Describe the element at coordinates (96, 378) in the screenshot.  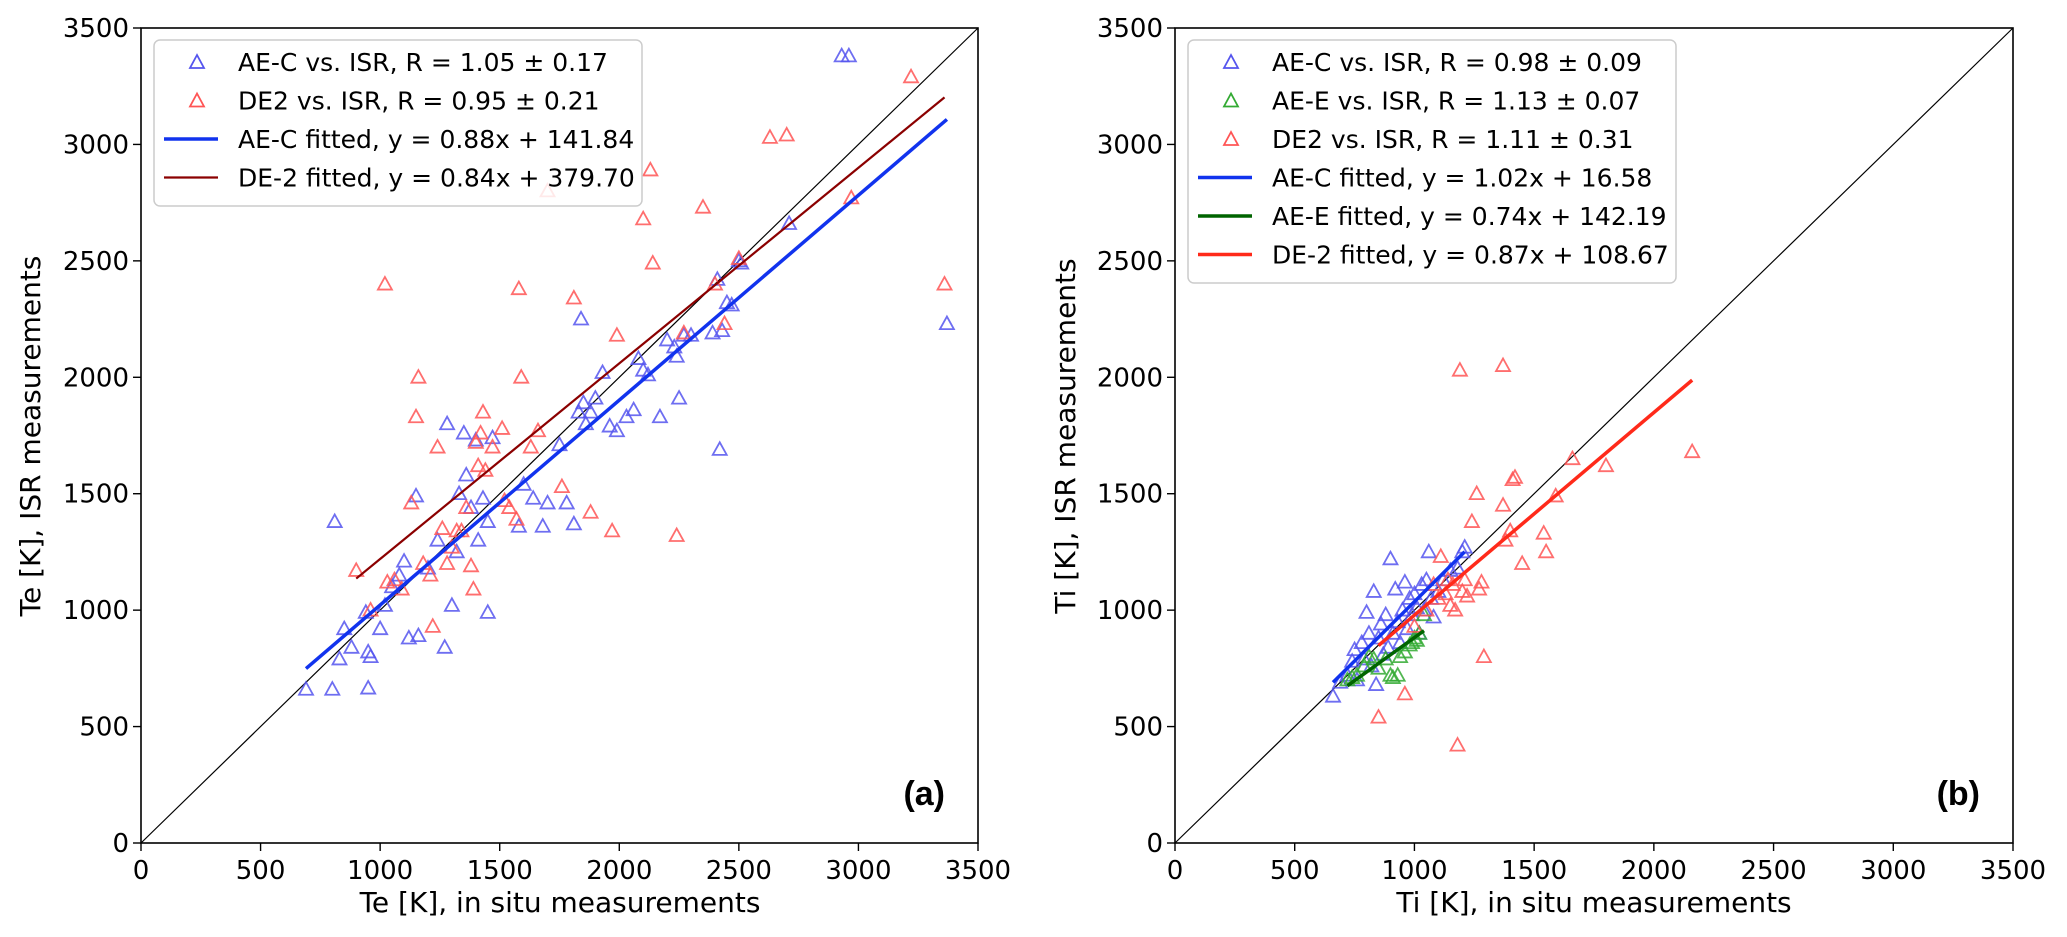
I see `y-tick-label: 2000` at that location.